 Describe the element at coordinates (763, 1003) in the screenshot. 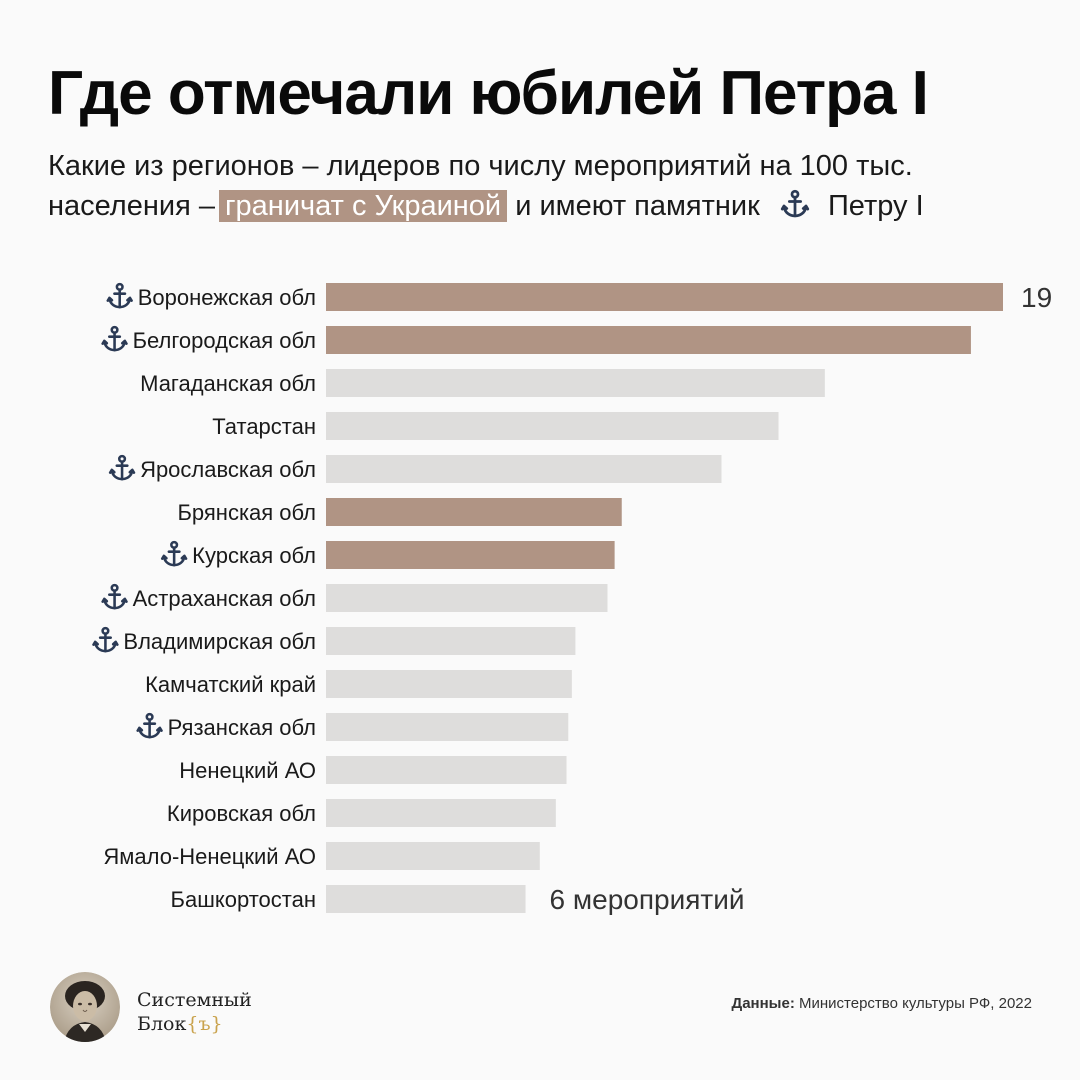

I see `source-label: Данные:` at that location.